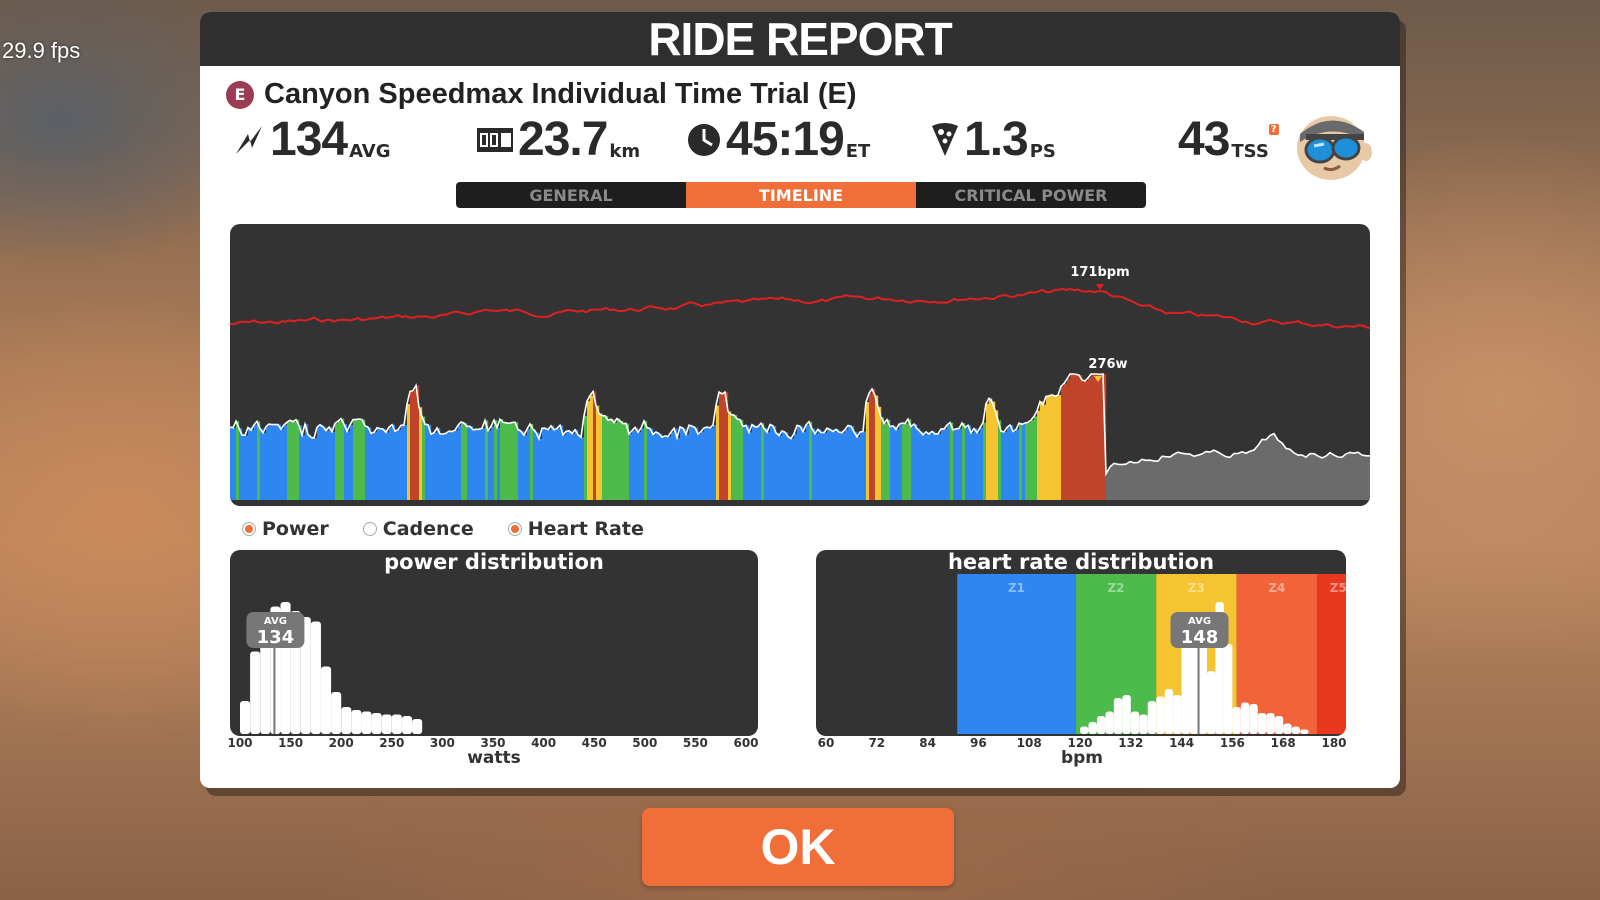 This screenshot has width=1600, height=900. I want to click on tss-help-icon: ?, so click(1273, 129).